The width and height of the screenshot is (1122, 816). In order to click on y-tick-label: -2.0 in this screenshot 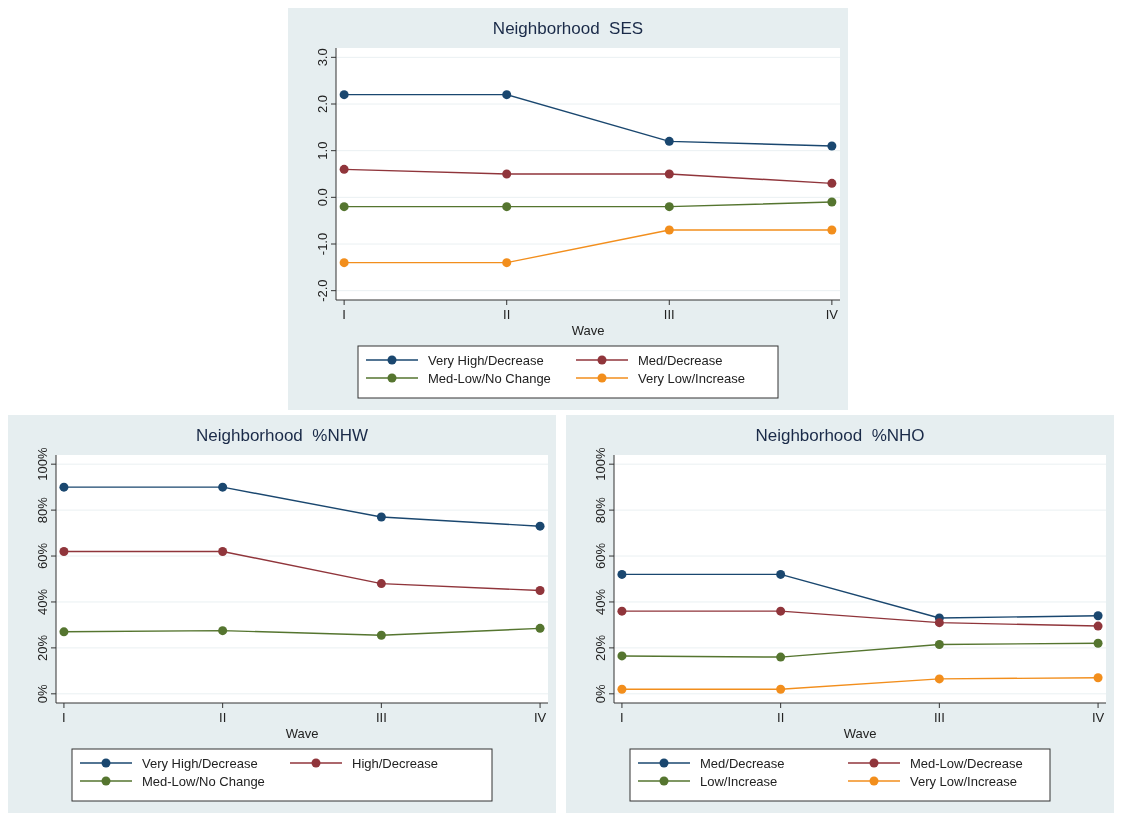, I will do `click(322, 290)`.